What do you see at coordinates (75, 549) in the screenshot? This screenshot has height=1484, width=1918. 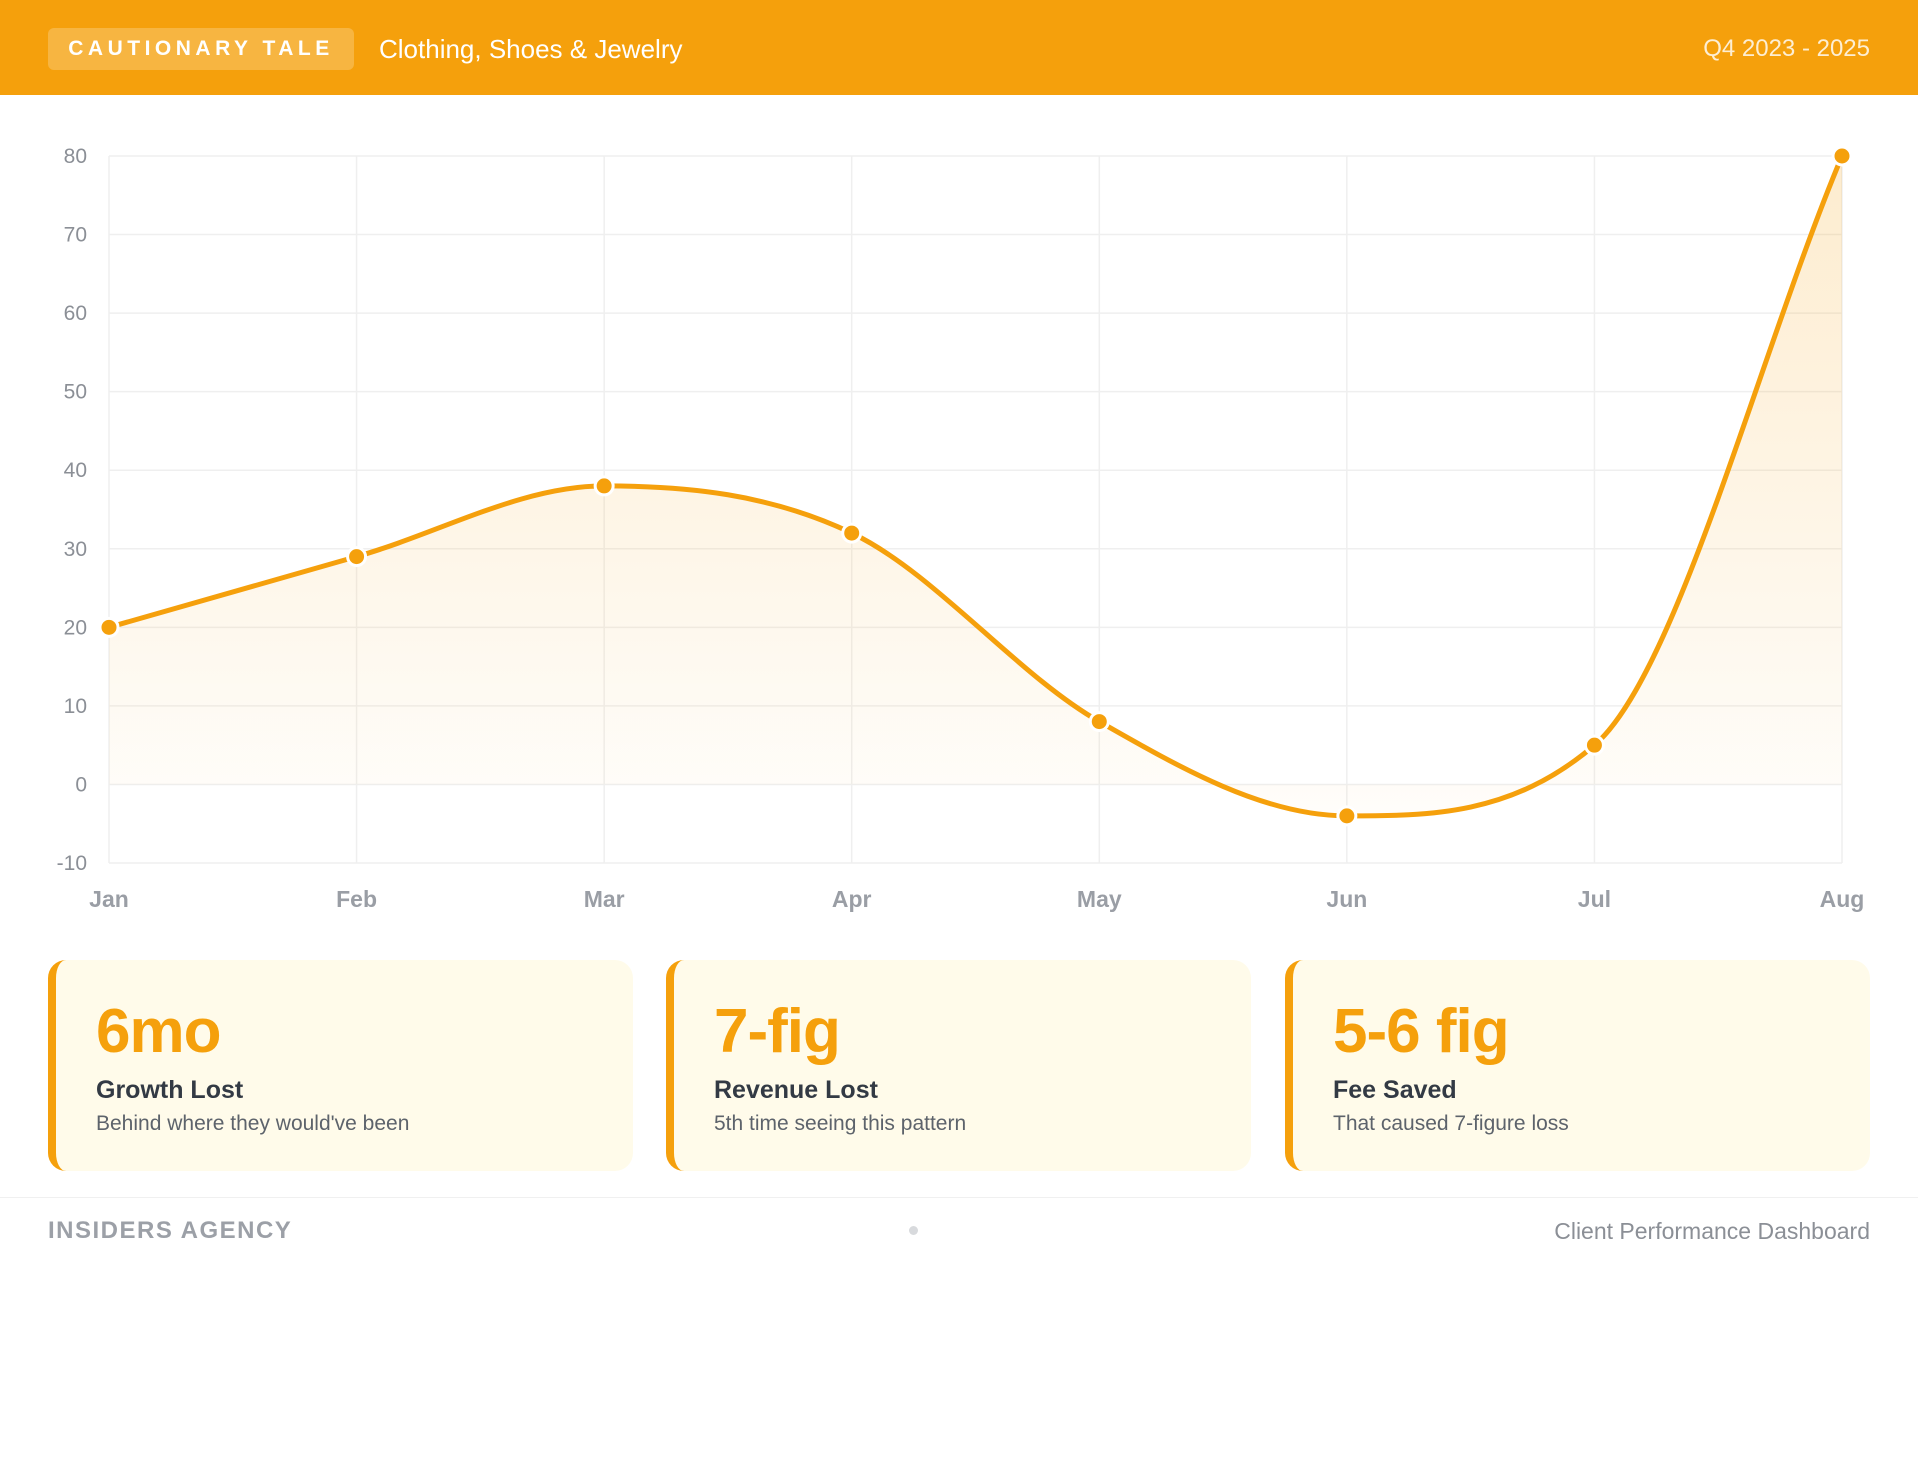 I see `y-tick-label: 30` at bounding box center [75, 549].